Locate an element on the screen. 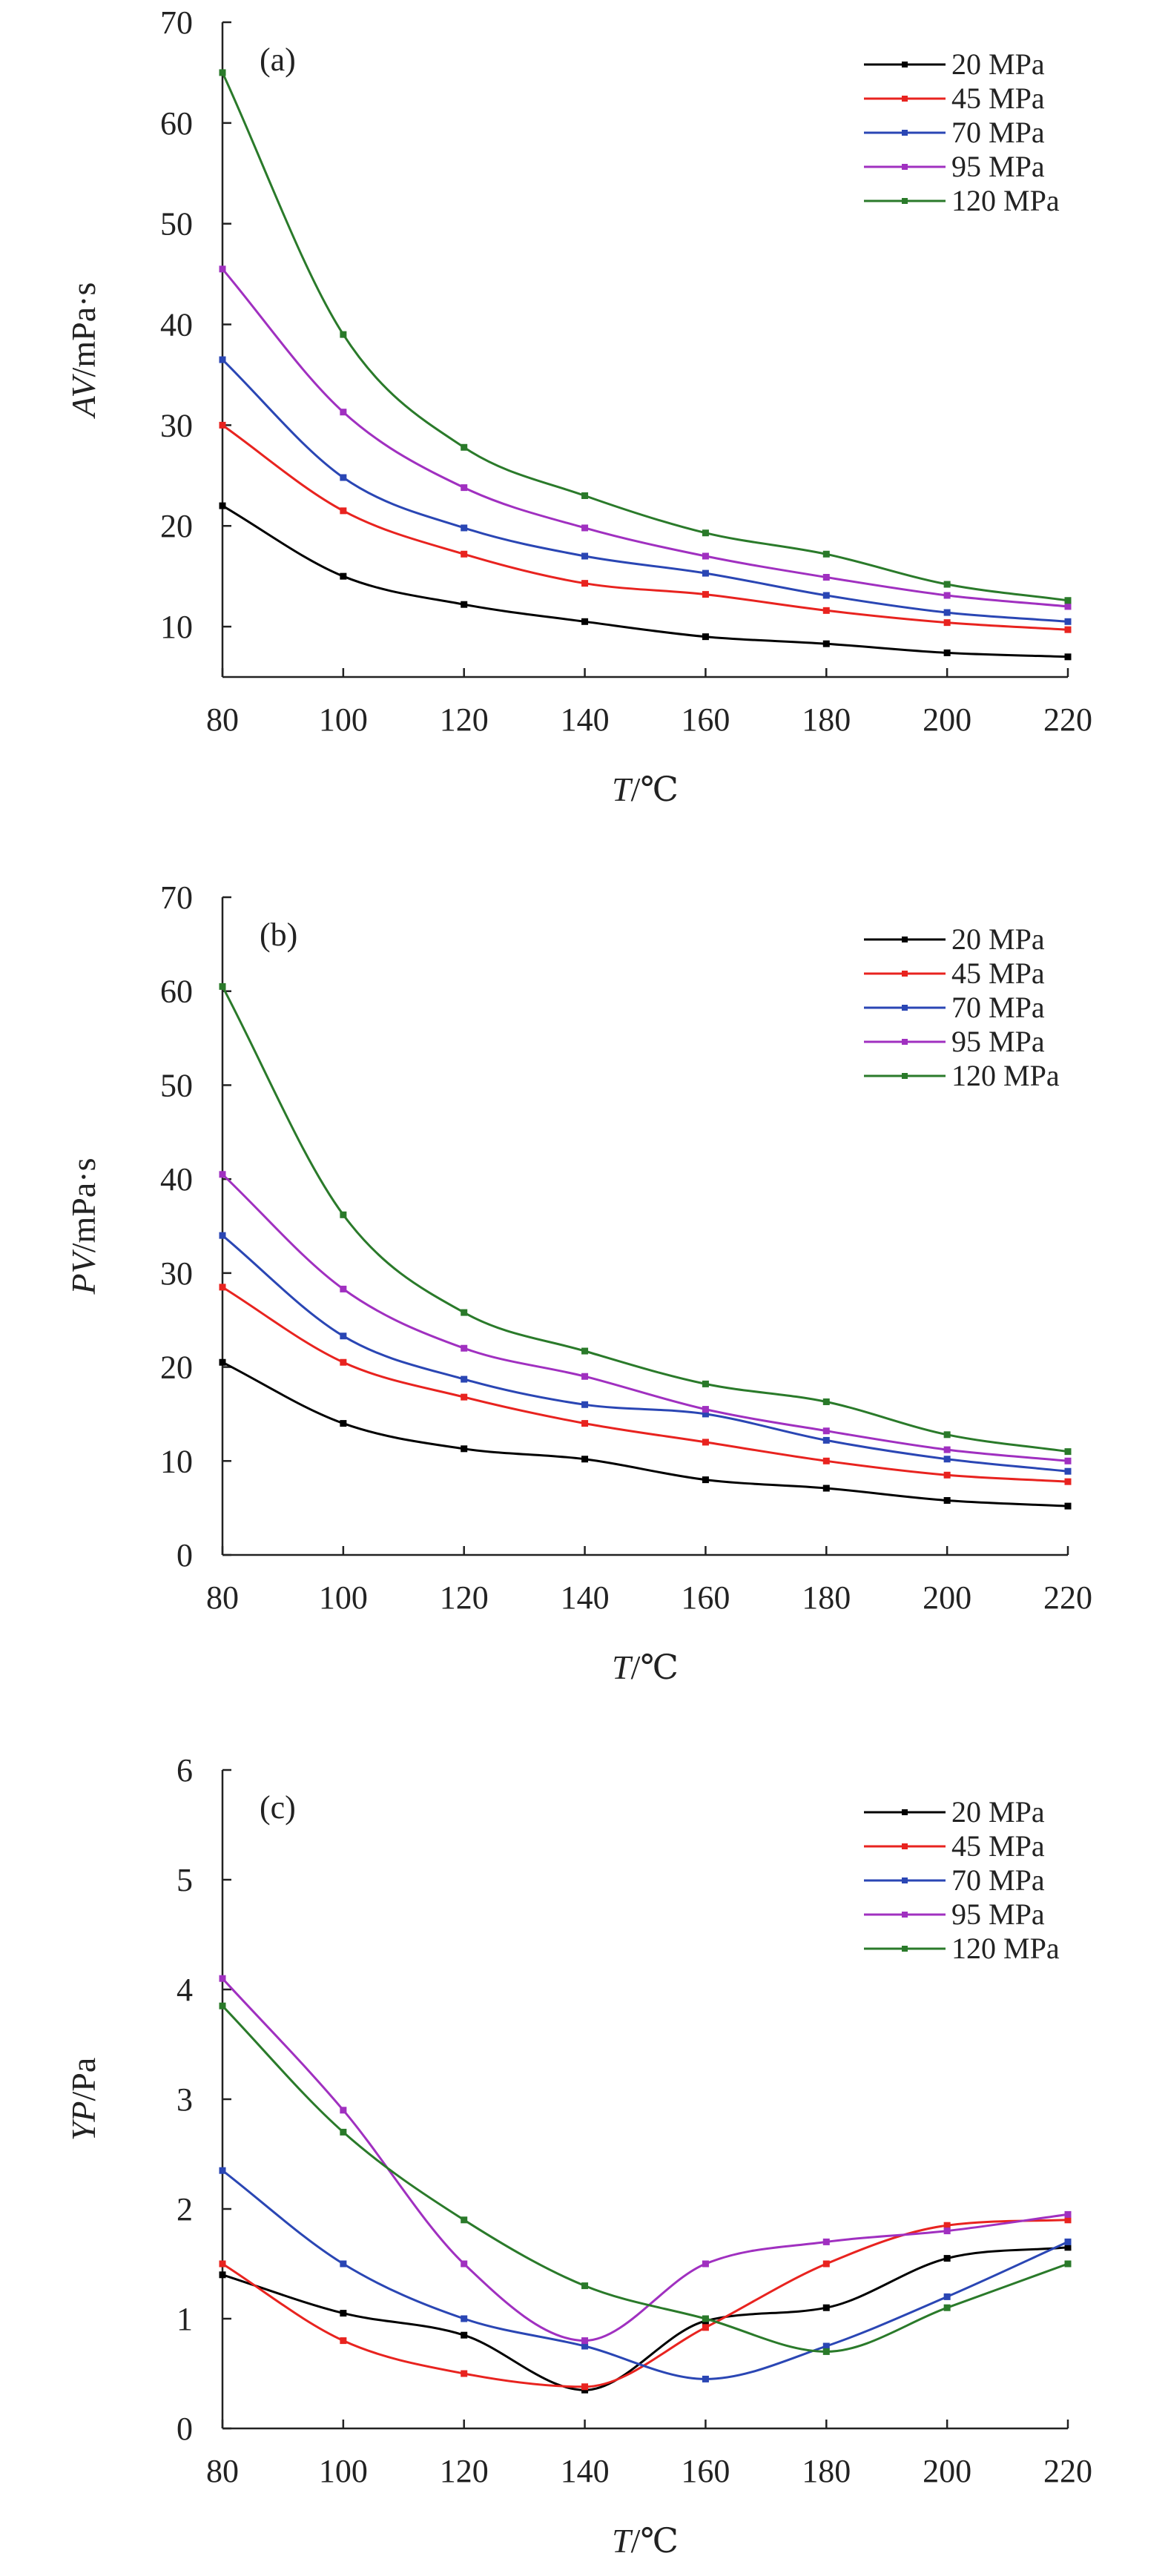  legend-label: 120 MPa is located at coordinates (1005, 1075).